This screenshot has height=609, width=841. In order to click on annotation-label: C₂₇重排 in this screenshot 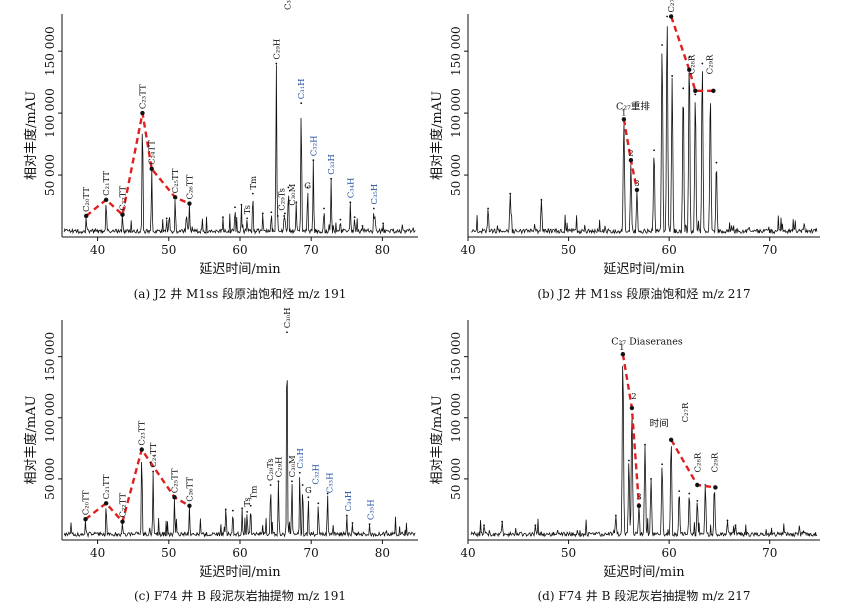, I will do `click(633, 106)`.